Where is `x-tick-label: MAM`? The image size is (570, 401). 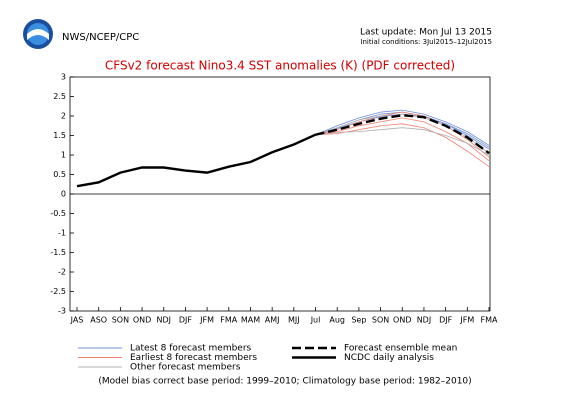
x-tick-label: MAM is located at coordinates (250, 320).